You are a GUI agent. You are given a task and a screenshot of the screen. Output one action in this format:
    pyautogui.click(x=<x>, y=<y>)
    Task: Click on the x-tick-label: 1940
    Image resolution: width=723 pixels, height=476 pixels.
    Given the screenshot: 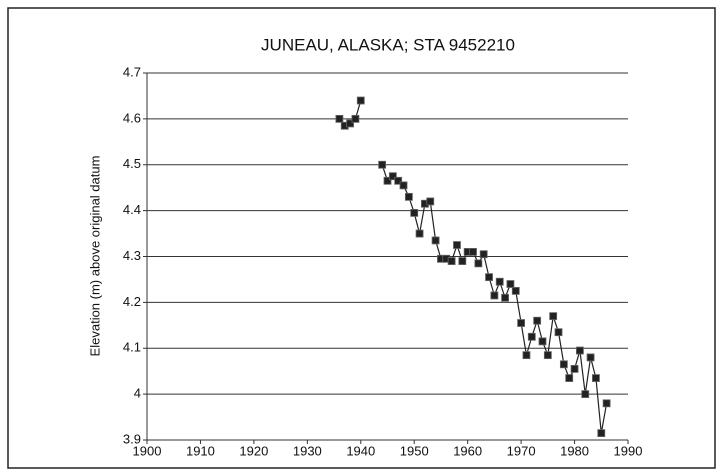 What is the action you would take?
    pyautogui.click(x=360, y=450)
    